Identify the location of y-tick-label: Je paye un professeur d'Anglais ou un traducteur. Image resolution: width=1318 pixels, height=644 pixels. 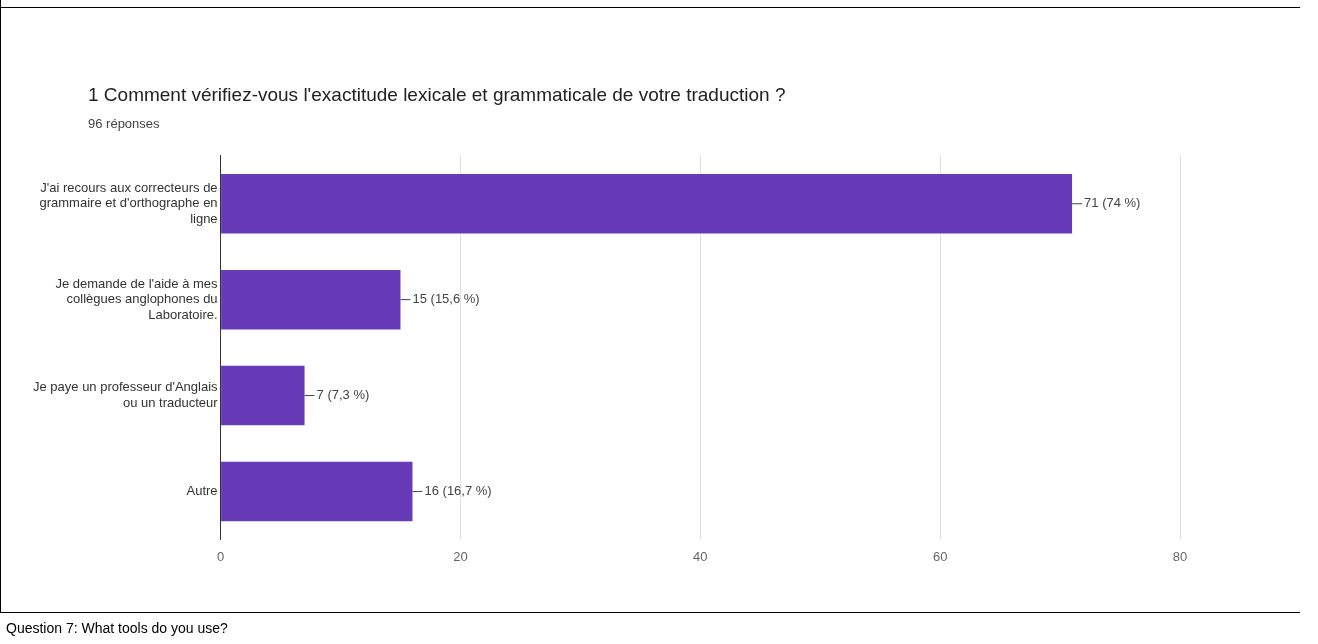
(125, 394).